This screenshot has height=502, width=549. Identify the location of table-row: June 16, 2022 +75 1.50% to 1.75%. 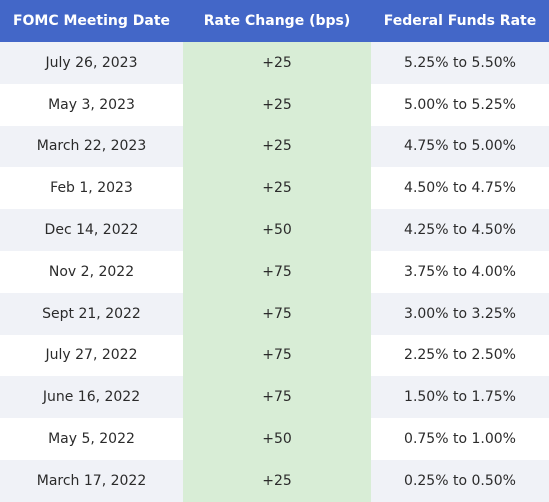
(274, 397).